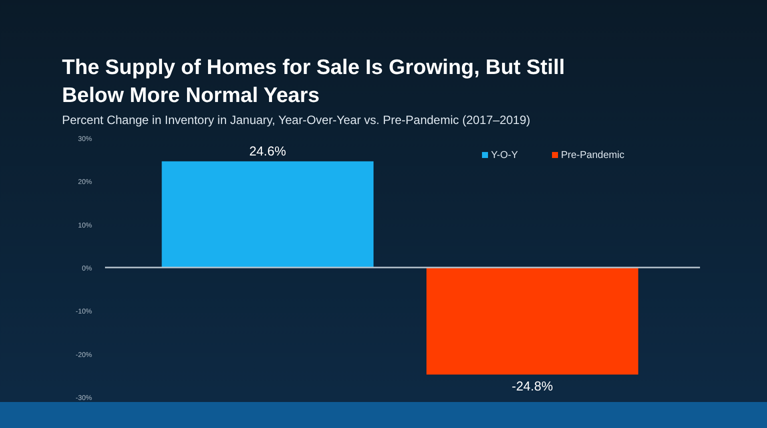 This screenshot has height=428, width=767. What do you see at coordinates (533, 386) in the screenshot?
I see `data-label: -24.8%` at bounding box center [533, 386].